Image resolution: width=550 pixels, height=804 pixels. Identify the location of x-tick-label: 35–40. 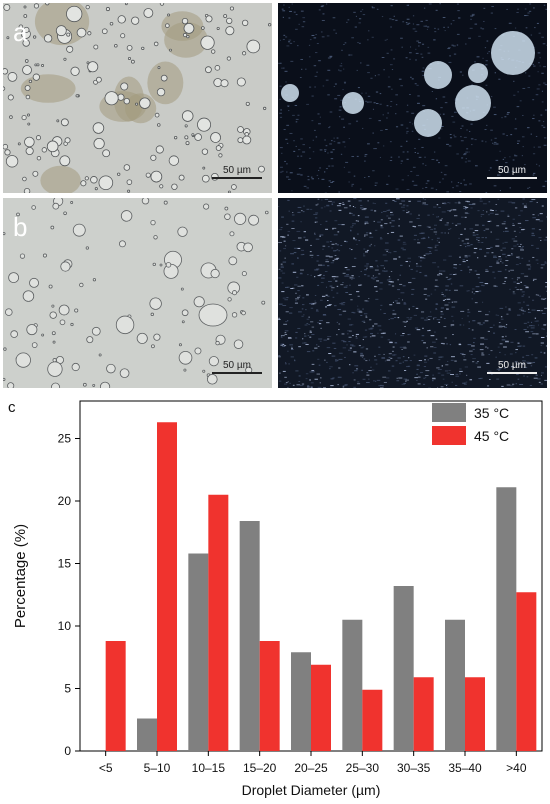
(465, 768).